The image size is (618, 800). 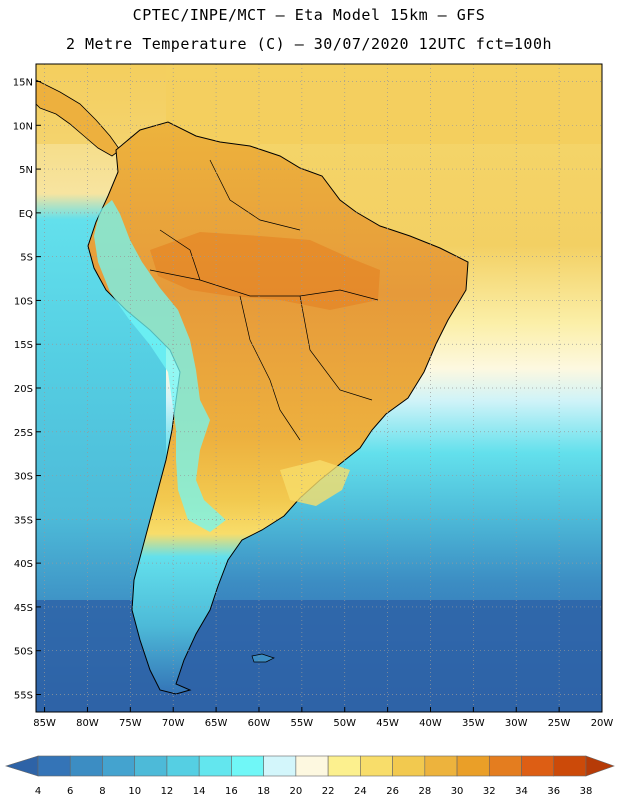 What do you see at coordinates (521, 791) in the screenshot?
I see `colorbar-label: 34` at bounding box center [521, 791].